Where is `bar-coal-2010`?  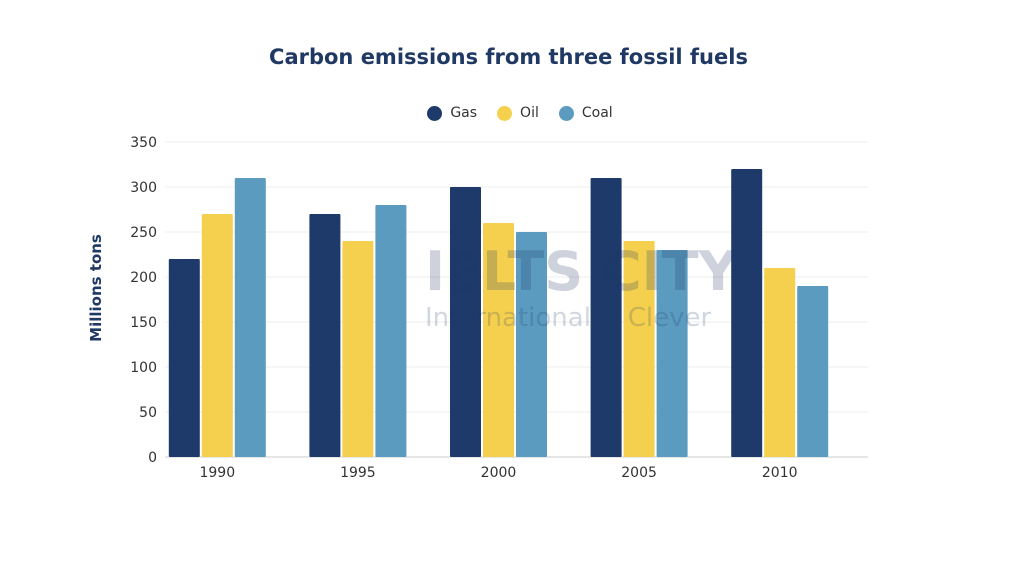 bar-coal-2010 is located at coordinates (813, 371).